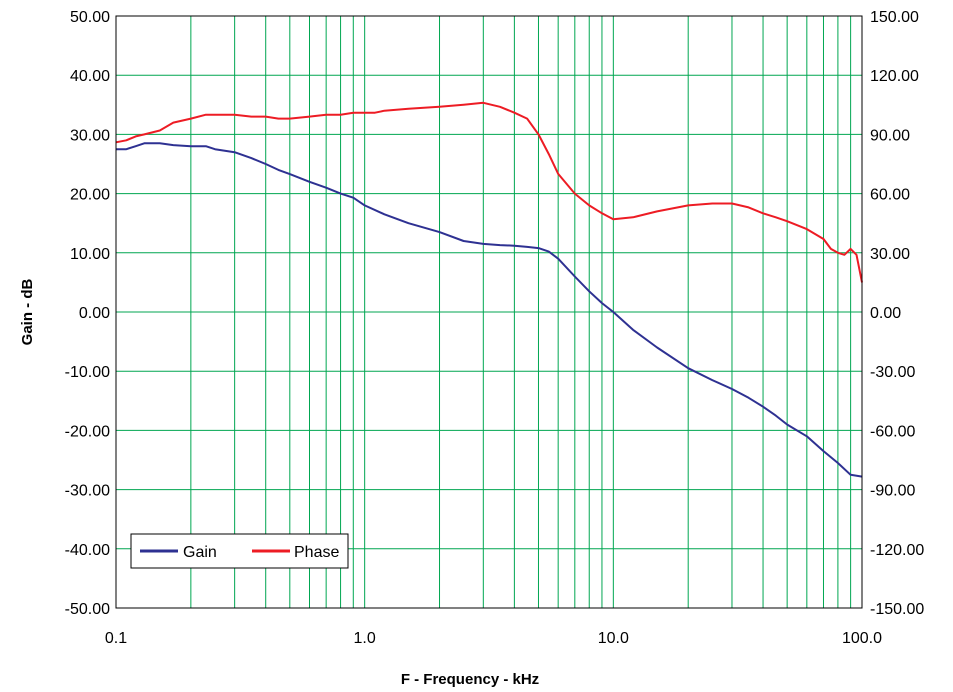  Describe the element at coordinates (892, 431) in the screenshot. I see `y-right-tick-label: -60.00` at that location.